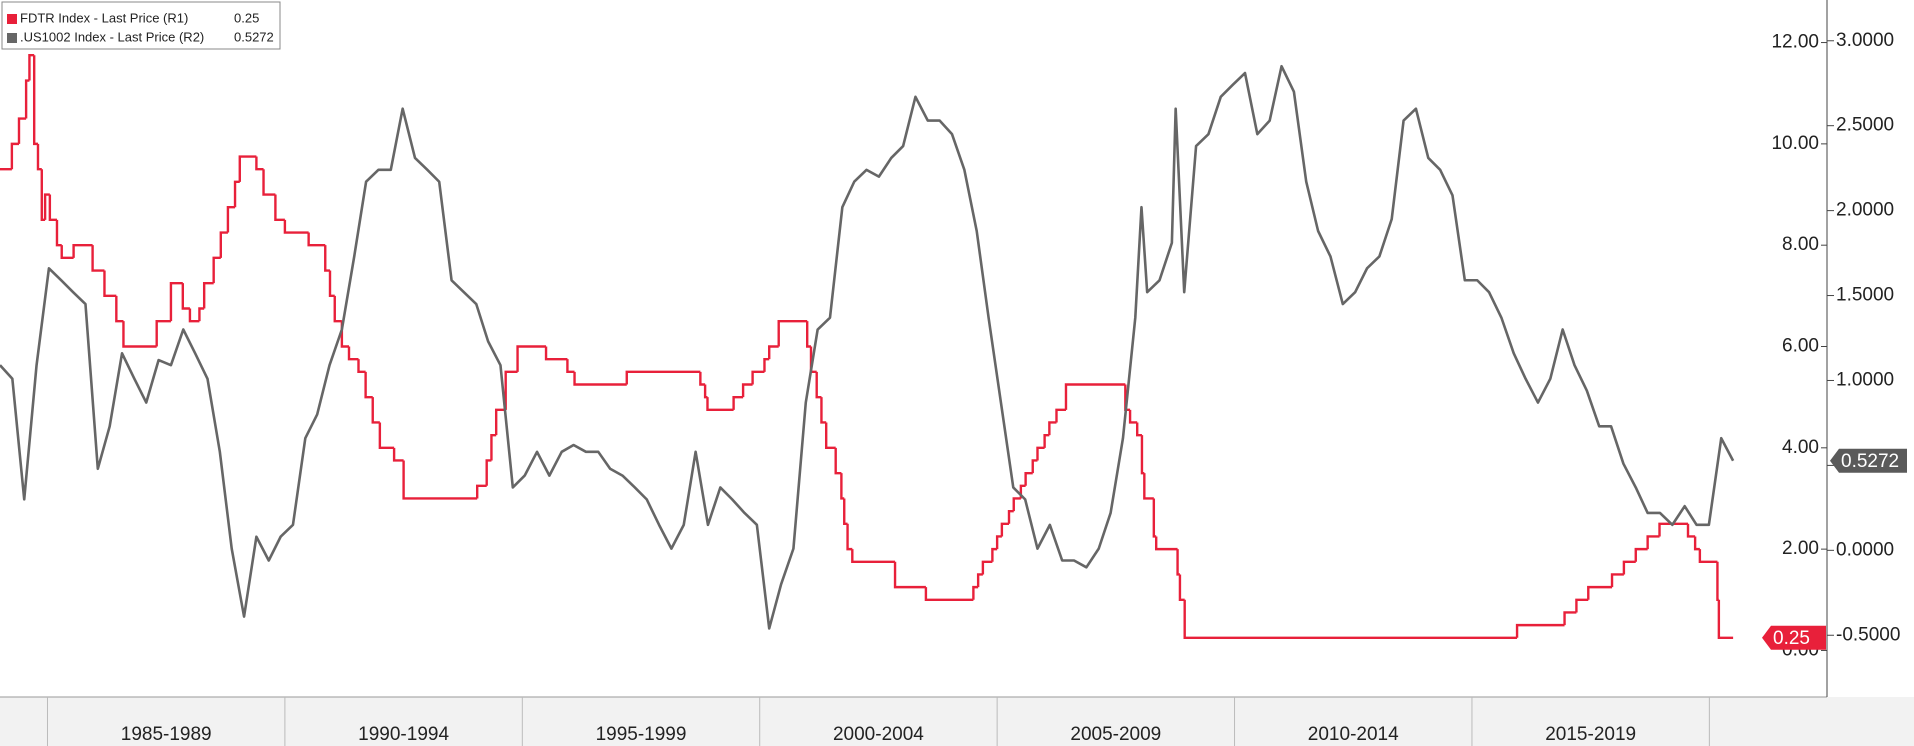  What do you see at coordinates (1590, 734) in the screenshot?
I see `x-tick-label: 2015-2019` at bounding box center [1590, 734].